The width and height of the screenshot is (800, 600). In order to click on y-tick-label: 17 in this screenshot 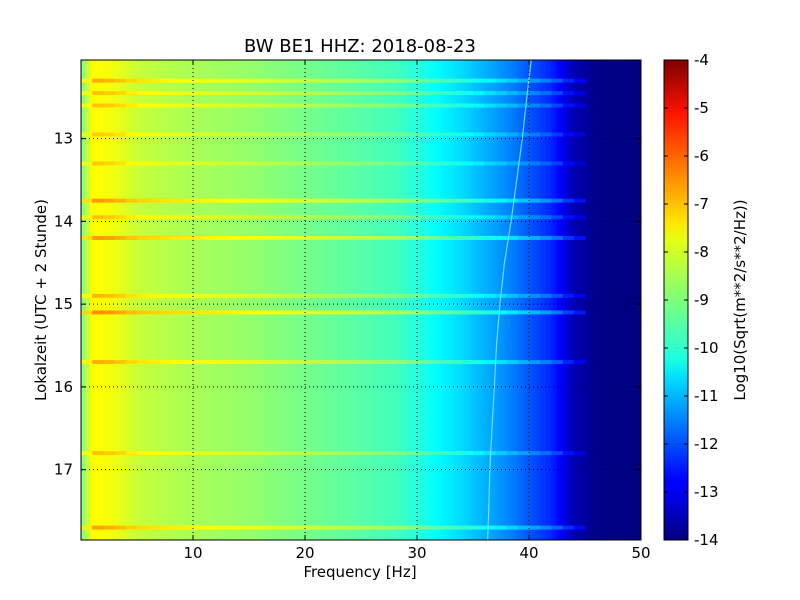, I will do `click(63, 470)`.